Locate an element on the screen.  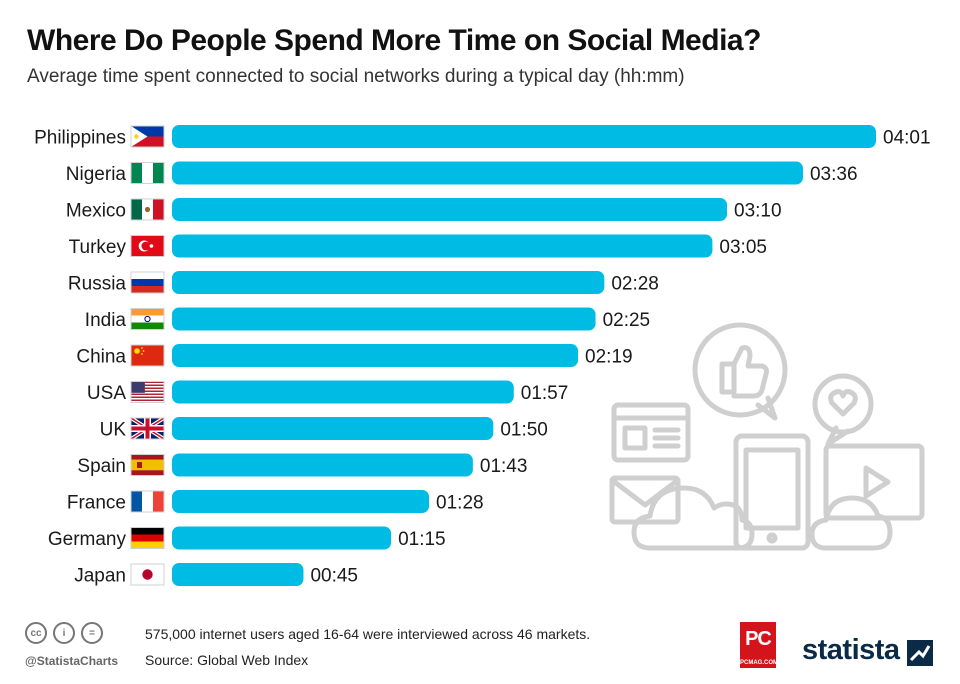
value-label: 03:05 is located at coordinates (743, 247).